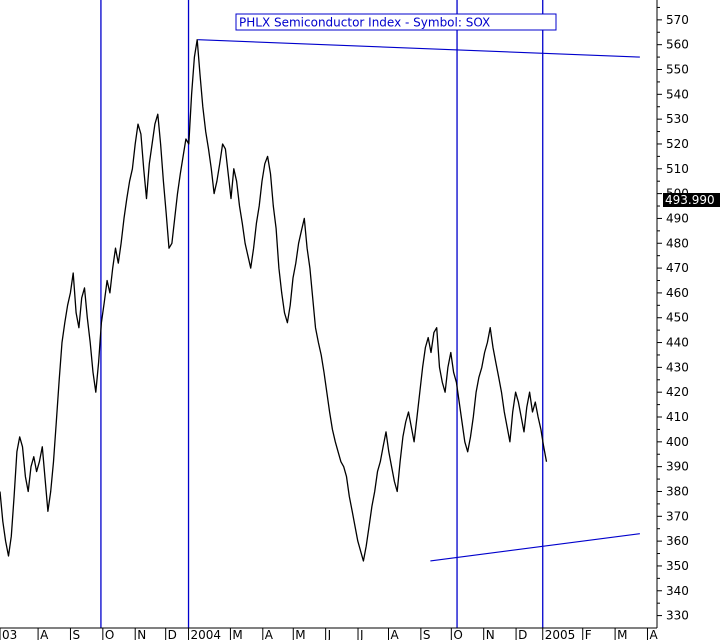 The width and height of the screenshot is (720, 640). Describe the element at coordinates (677, 70) in the screenshot. I see `y-tick-label: 550` at that location.